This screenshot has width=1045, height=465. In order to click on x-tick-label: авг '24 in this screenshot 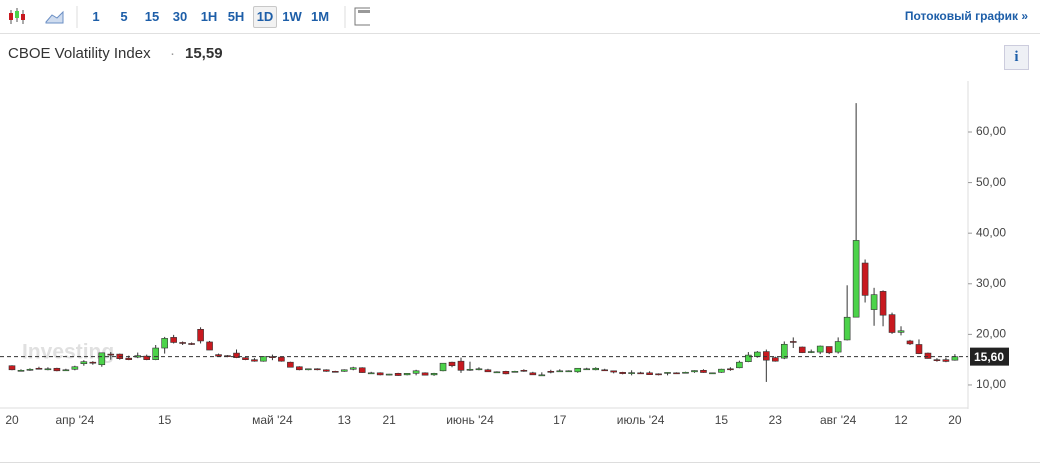, I will do `click(838, 420)`.